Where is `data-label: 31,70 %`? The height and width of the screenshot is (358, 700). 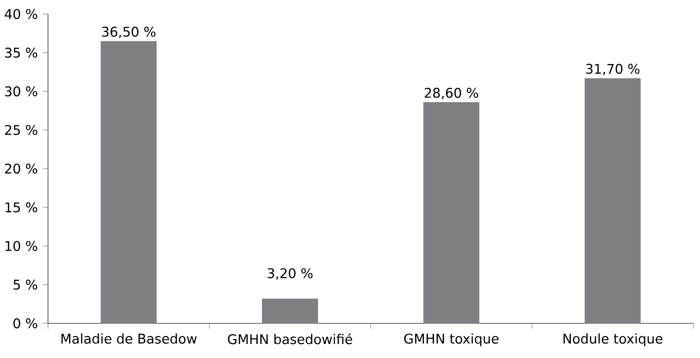 data-label: 31,70 % is located at coordinates (613, 70).